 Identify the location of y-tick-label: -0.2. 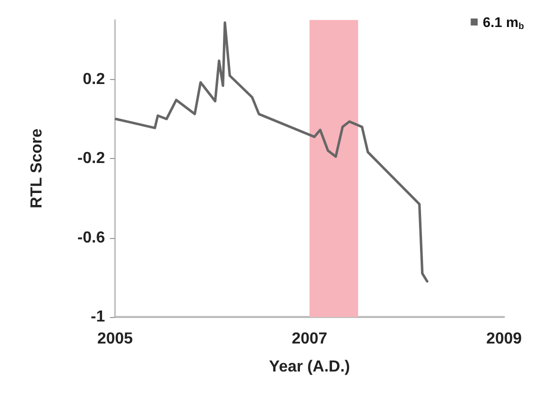
(91, 159).